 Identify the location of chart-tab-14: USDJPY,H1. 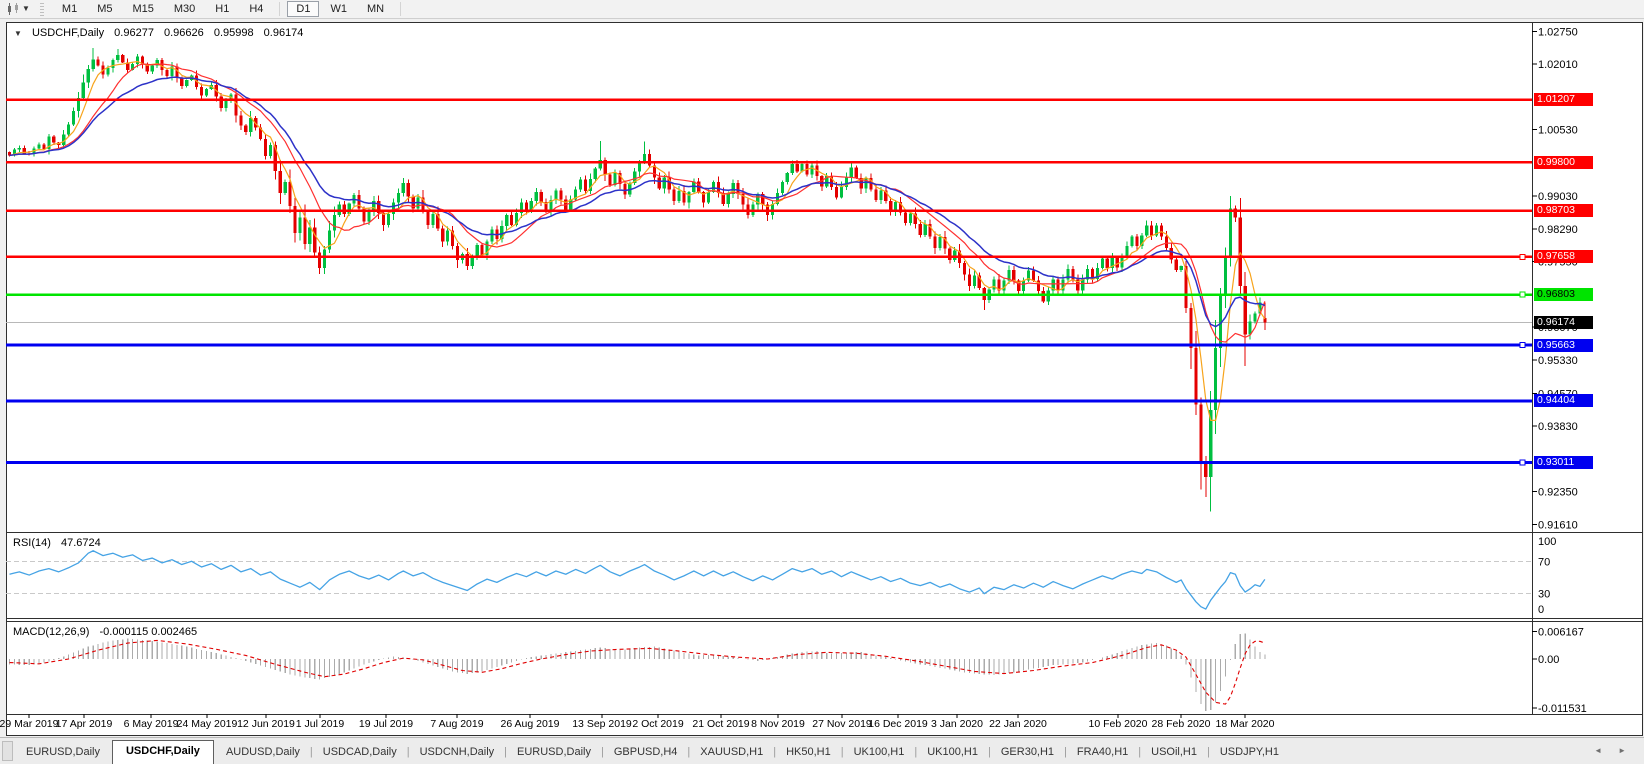
(1249, 752).